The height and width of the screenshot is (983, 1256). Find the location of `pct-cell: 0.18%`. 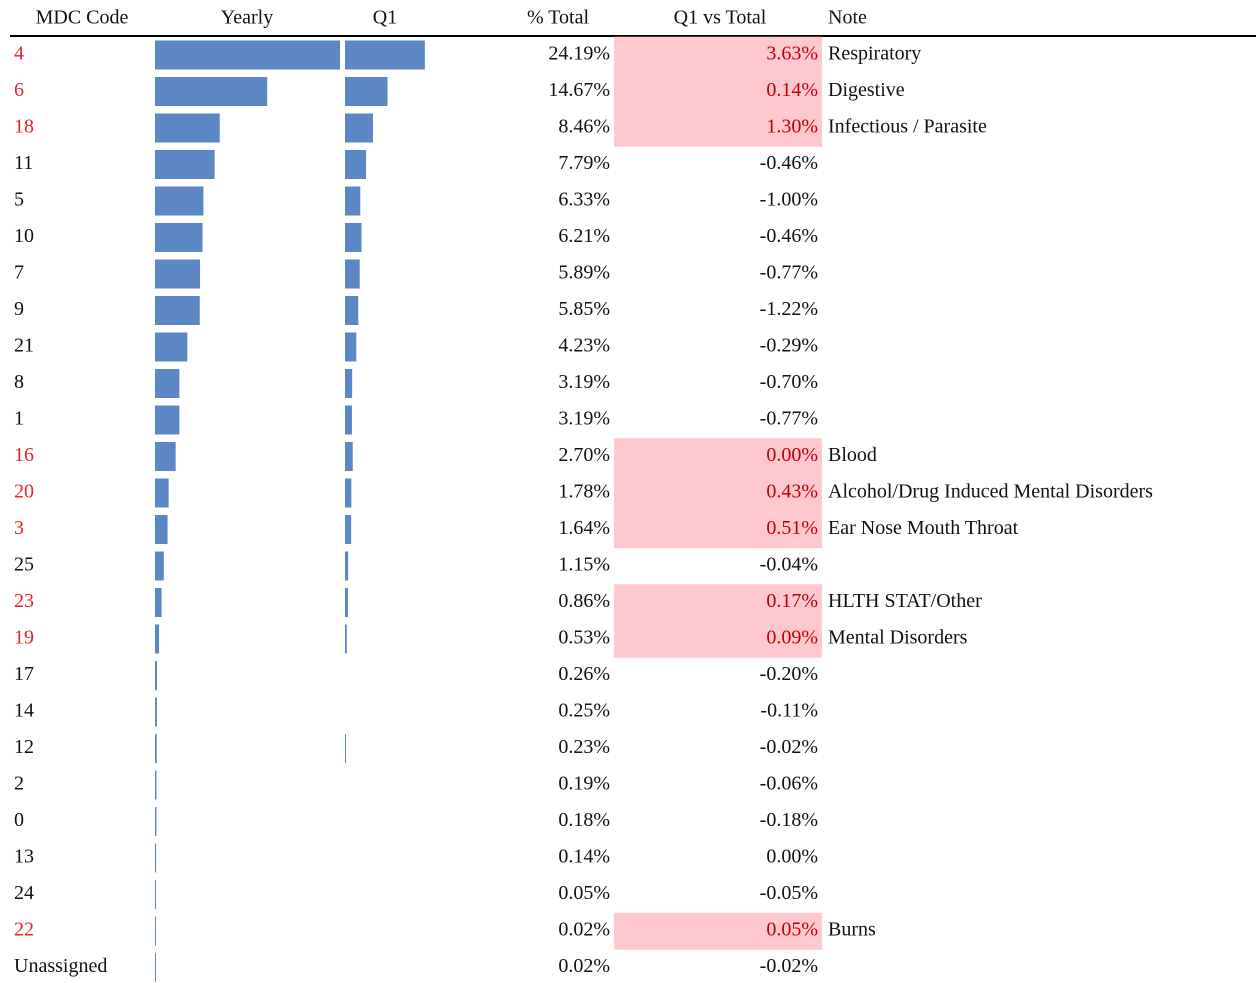

pct-cell: 0.18% is located at coordinates (584, 820).